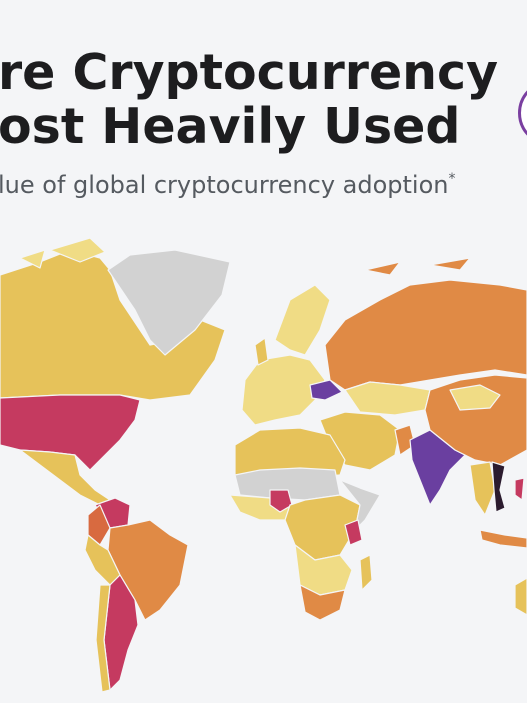 This screenshot has height=703, width=527. Describe the element at coordinates (519, 489) in the screenshot. I see `philippines` at that location.